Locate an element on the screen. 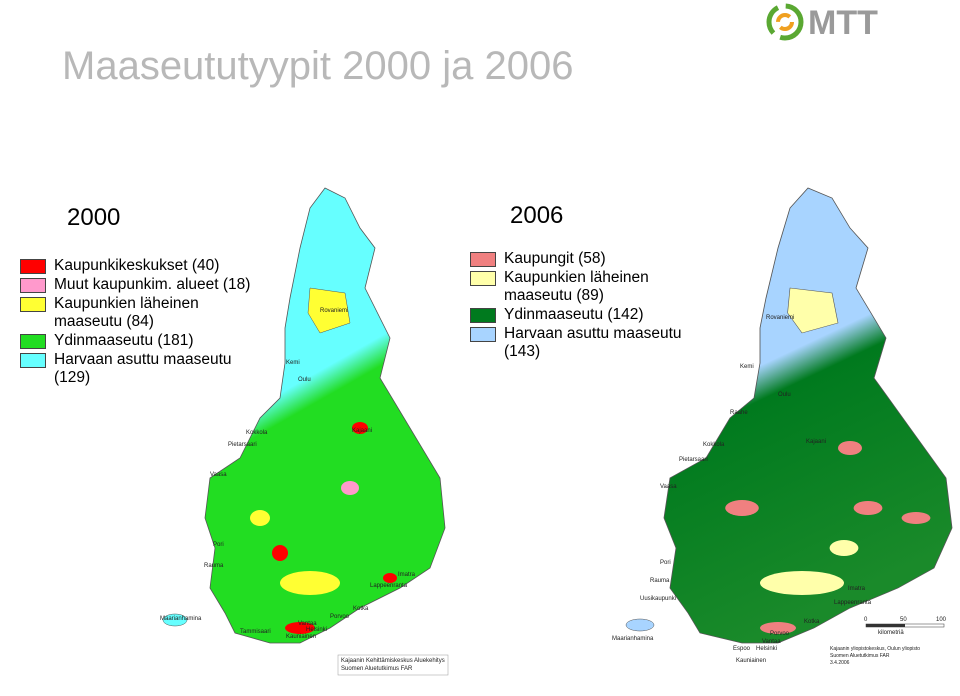 The height and width of the screenshot is (696, 960). legend-item: Ydinmaaseutu (142) is located at coordinates (594, 315).